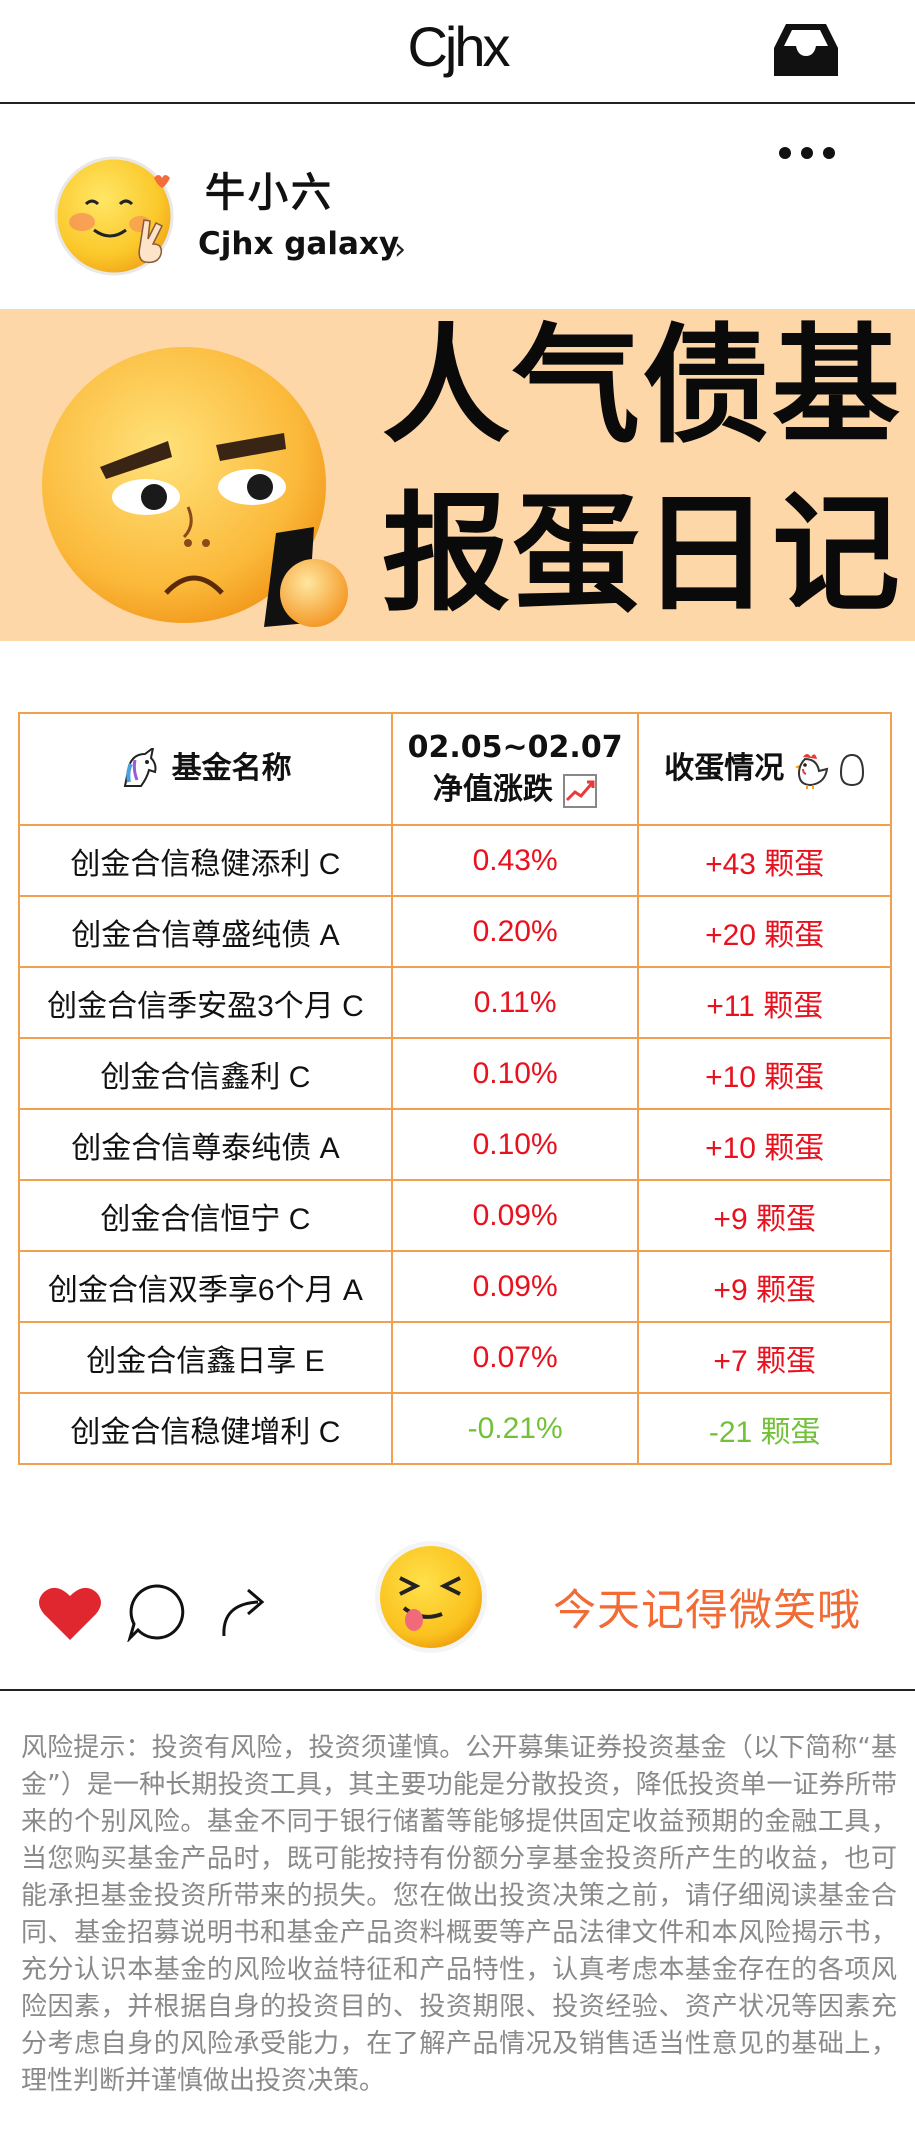 The width and height of the screenshot is (915, 2129). I want to click on header-eggs: 收蛋情况, so click(764, 769).